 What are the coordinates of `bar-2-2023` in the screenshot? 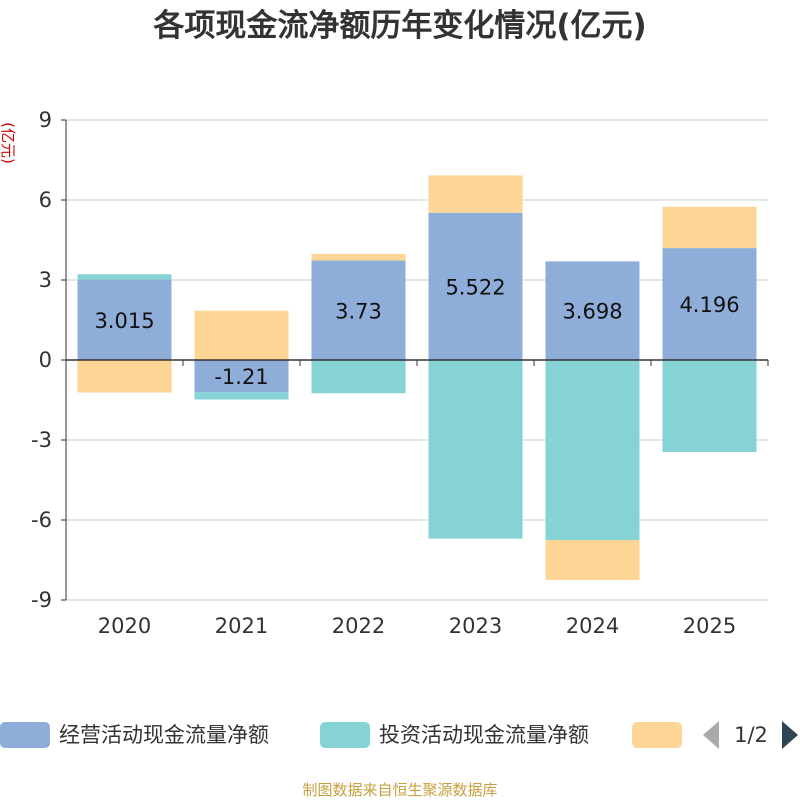 It's located at (475, 449).